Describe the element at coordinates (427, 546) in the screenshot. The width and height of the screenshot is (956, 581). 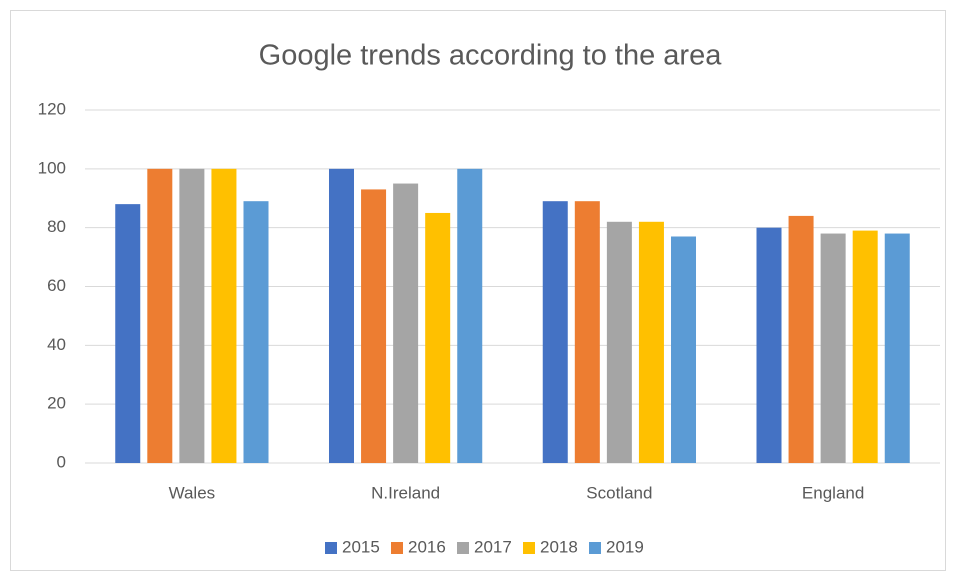
I see `legend-label: 2016` at that location.